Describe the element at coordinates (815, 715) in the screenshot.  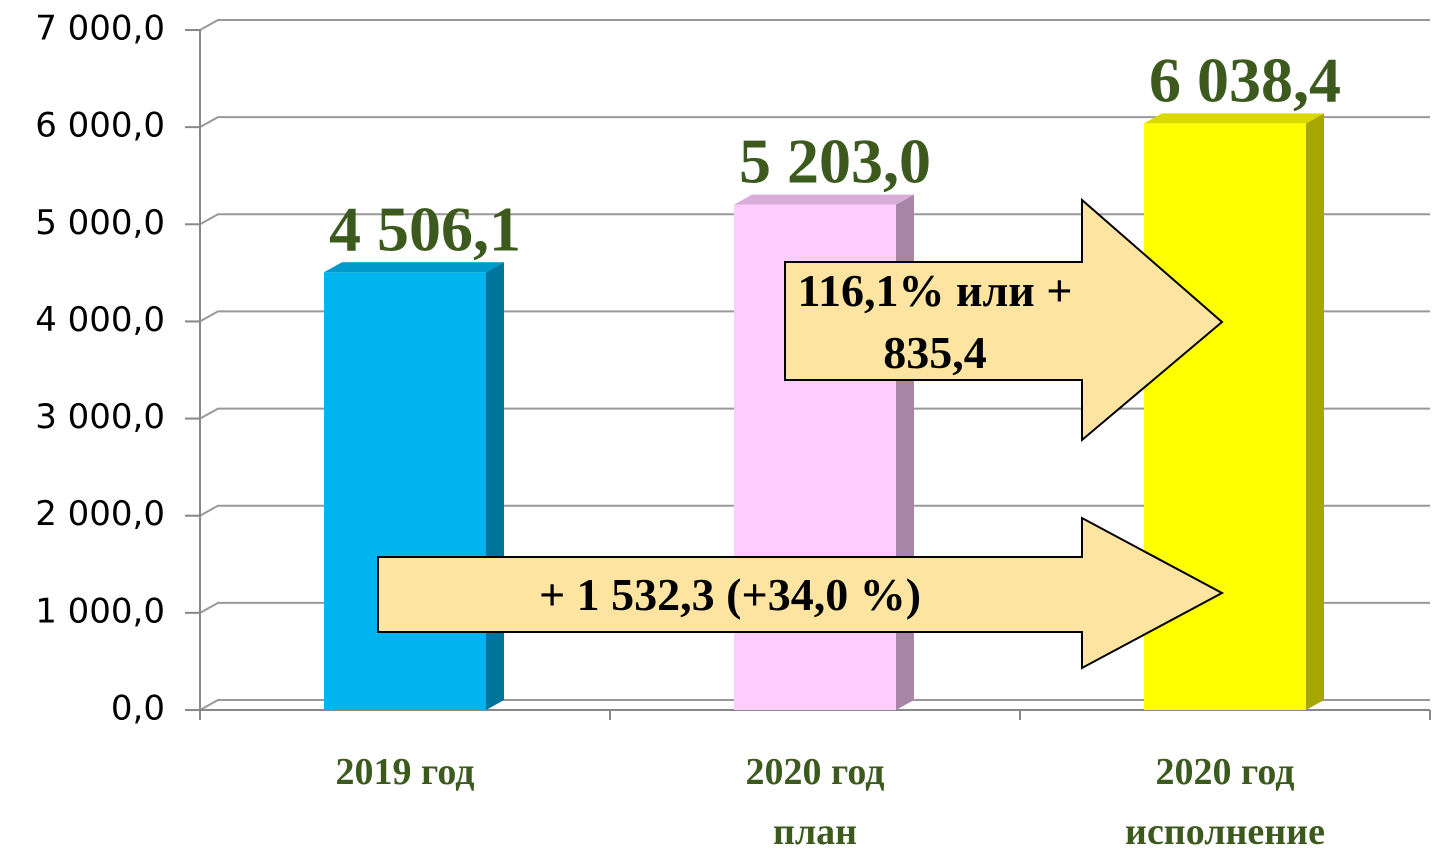
I see `x-ticks` at that location.